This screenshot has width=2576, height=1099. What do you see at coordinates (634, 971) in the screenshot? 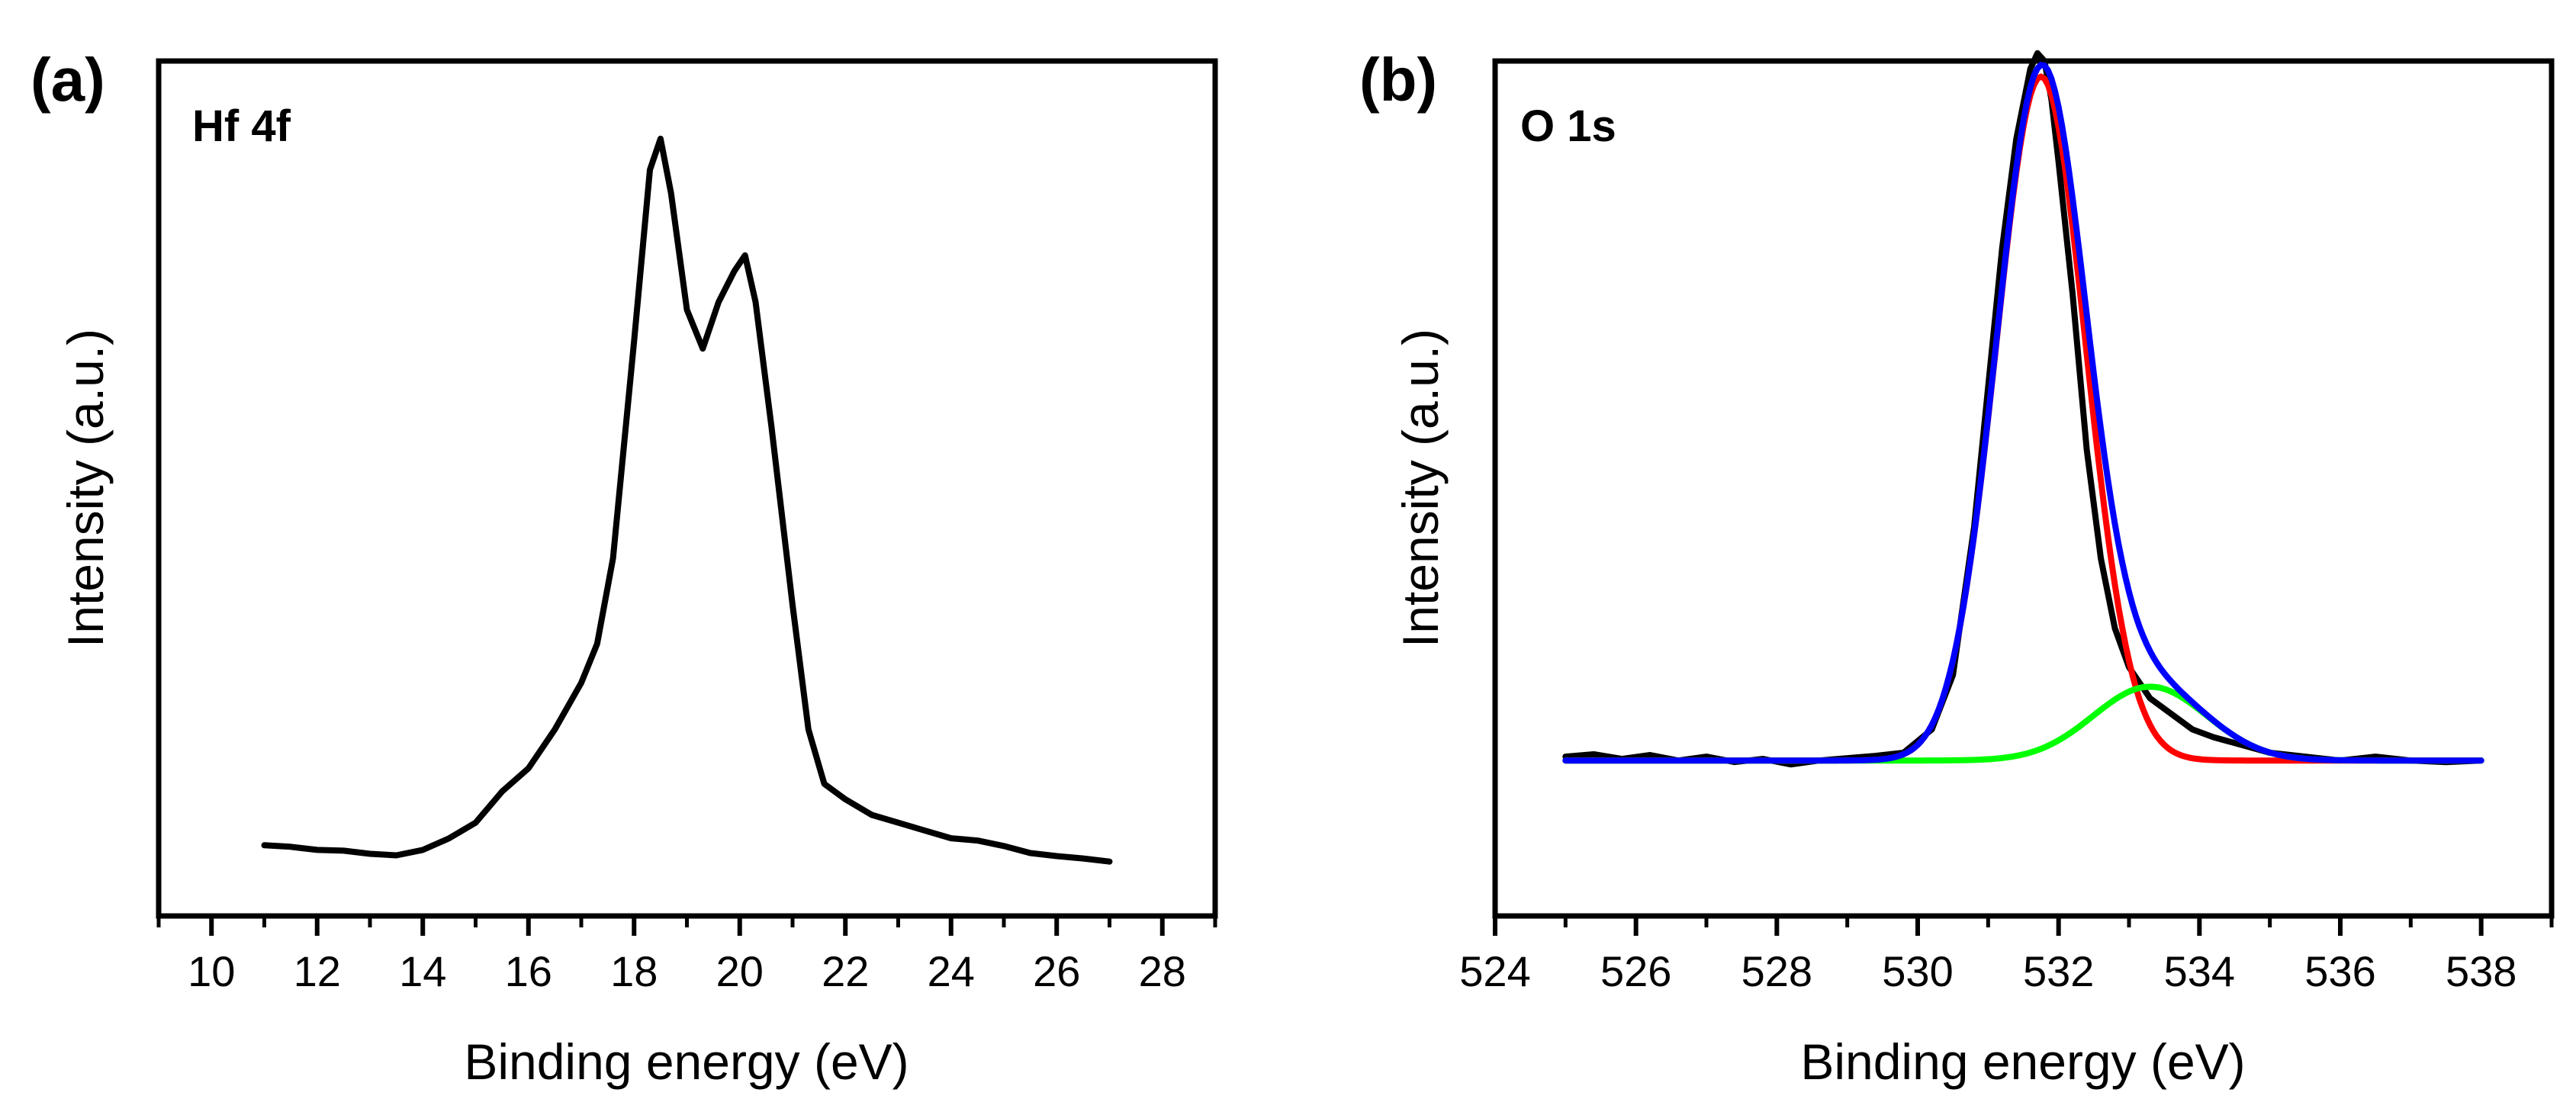
I see `x-tick-label: 18` at bounding box center [634, 971].